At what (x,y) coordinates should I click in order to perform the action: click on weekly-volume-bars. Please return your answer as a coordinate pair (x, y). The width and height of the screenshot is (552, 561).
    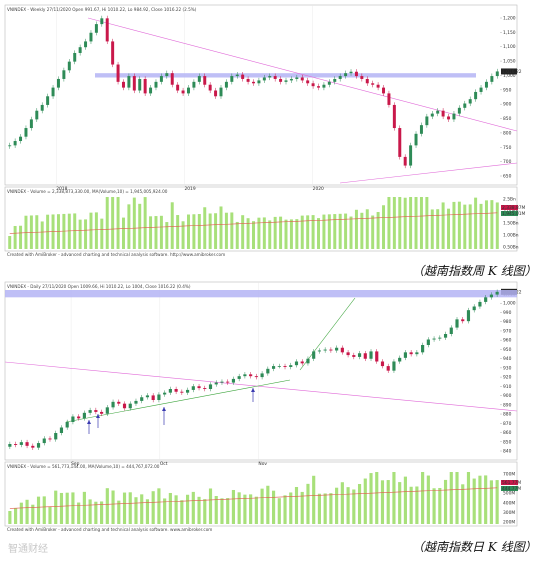
    Looking at the image, I should click on (253, 223).